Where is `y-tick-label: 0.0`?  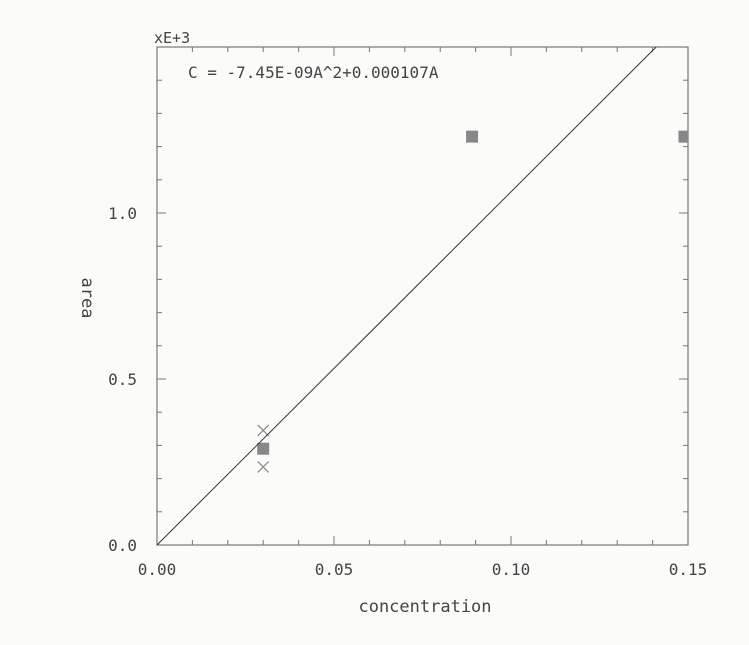
y-tick-label: 0.0 is located at coordinates (122, 545).